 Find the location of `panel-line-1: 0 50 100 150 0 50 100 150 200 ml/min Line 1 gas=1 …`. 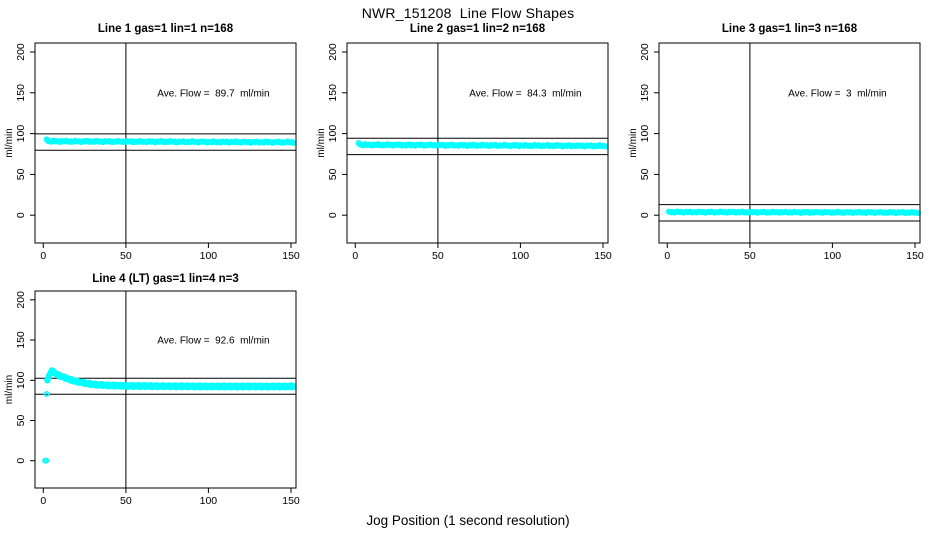

panel-line-1: 0 50 100 150 0 50 100 150 200 ml/min Line 1 gas=1 … is located at coordinates (152, 142).